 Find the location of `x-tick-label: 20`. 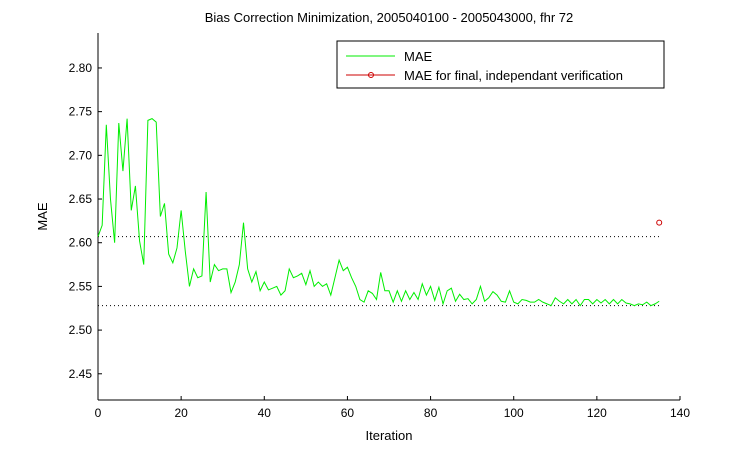

x-tick-label: 20 is located at coordinates (181, 413).